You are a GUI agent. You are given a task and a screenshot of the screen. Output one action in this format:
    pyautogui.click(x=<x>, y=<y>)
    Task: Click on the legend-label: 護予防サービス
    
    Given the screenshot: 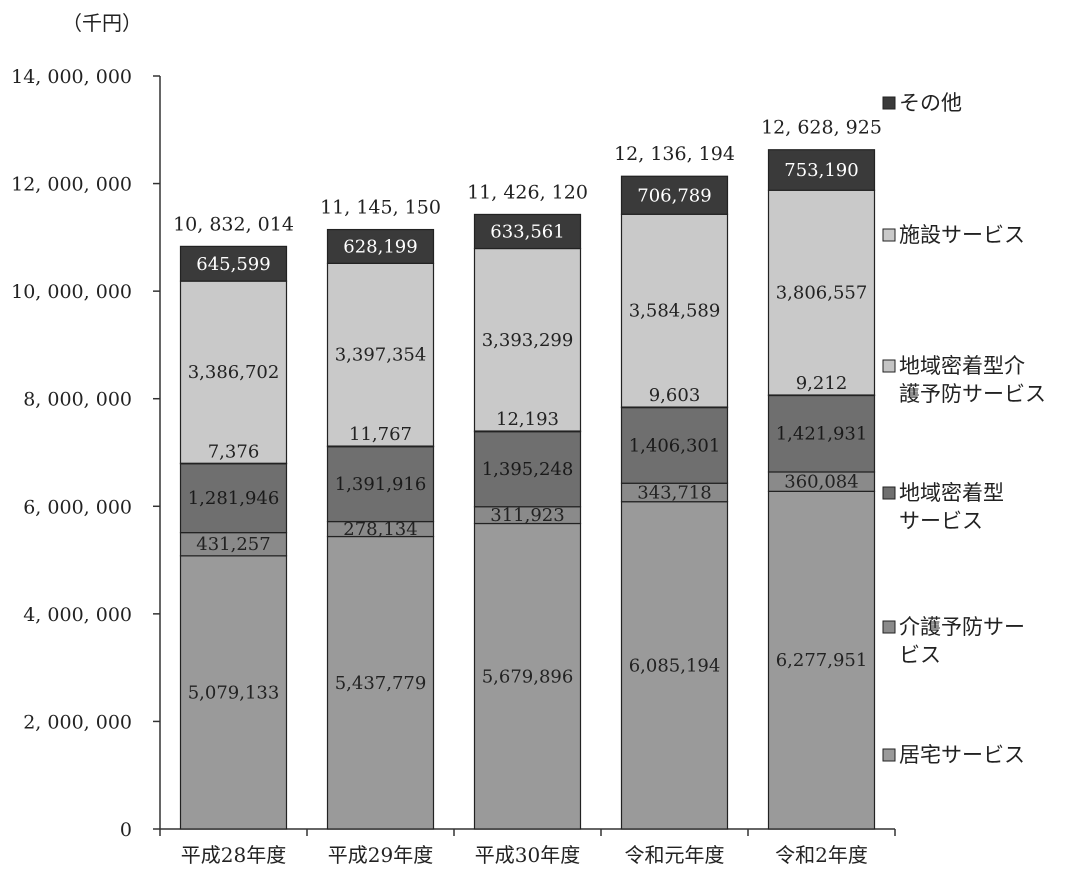 What is the action you would take?
    pyautogui.click(x=972, y=394)
    